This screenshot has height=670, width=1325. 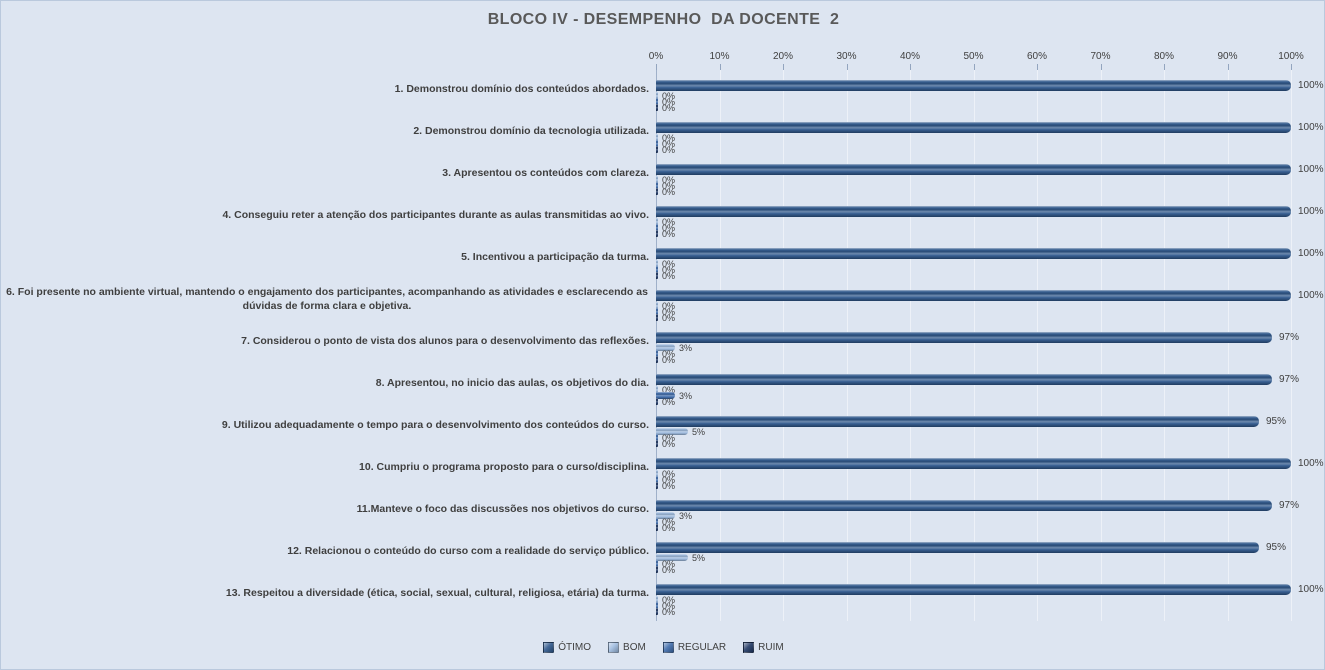 What do you see at coordinates (549, 647) in the screenshot?
I see `legend-swatch-otimo` at bounding box center [549, 647].